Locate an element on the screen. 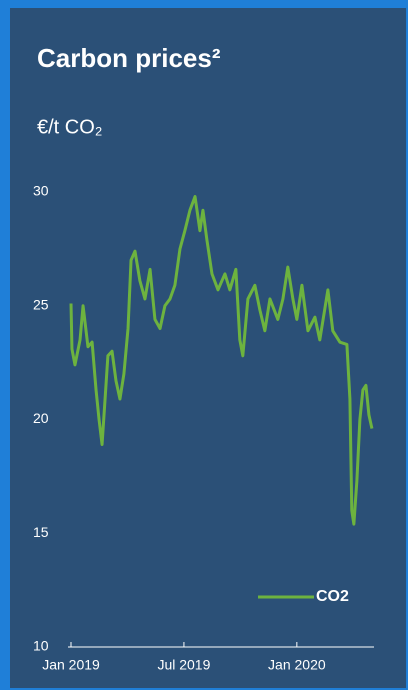  chart-subtitle: €/t CO₂ is located at coordinates (70, 127).